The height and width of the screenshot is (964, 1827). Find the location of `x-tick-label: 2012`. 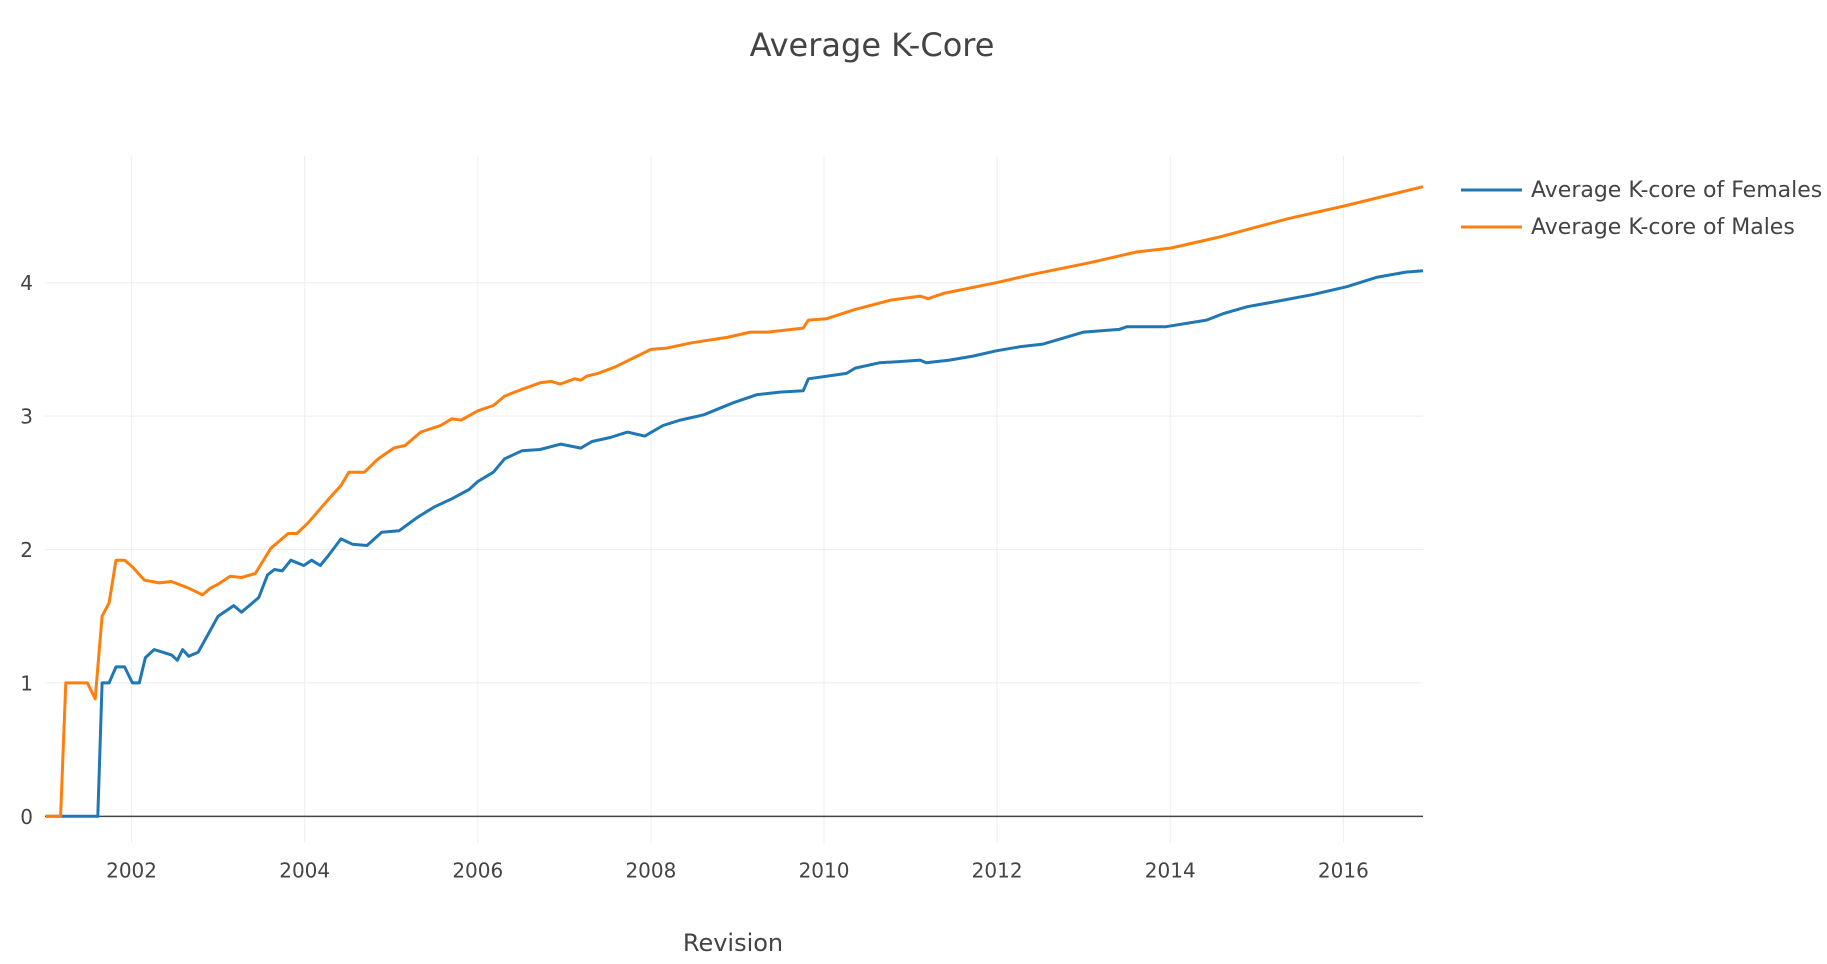

x-tick-label: 2012 is located at coordinates (997, 871).